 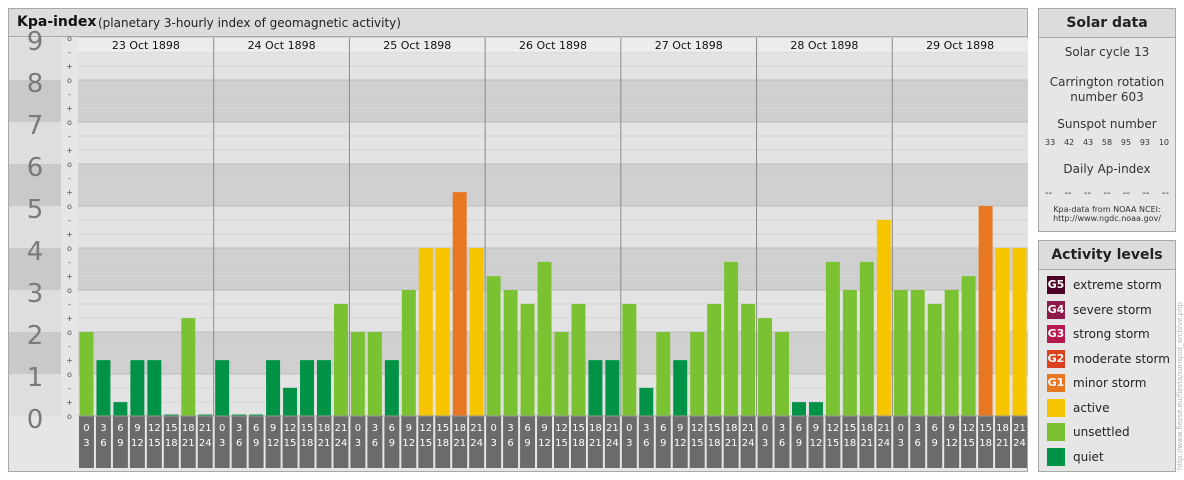 I want to click on interval-end: 15, so click(x=154, y=443).